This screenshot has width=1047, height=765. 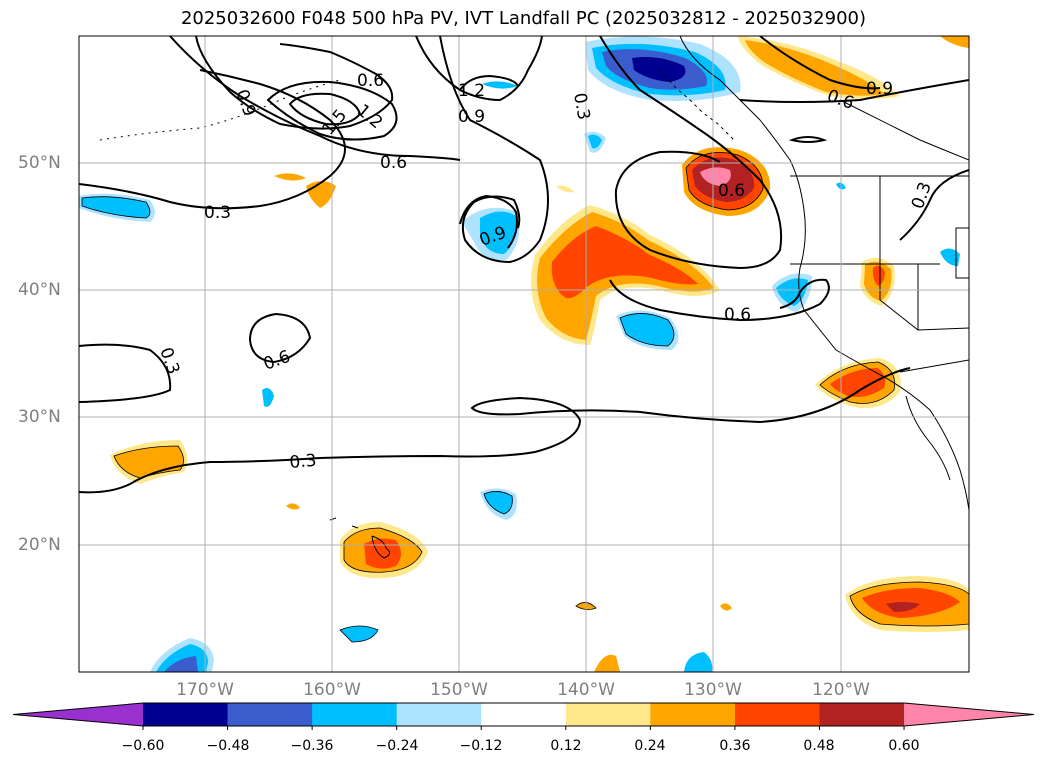 I want to click on colorbar-tick-label: 0.12, so click(x=566, y=746).